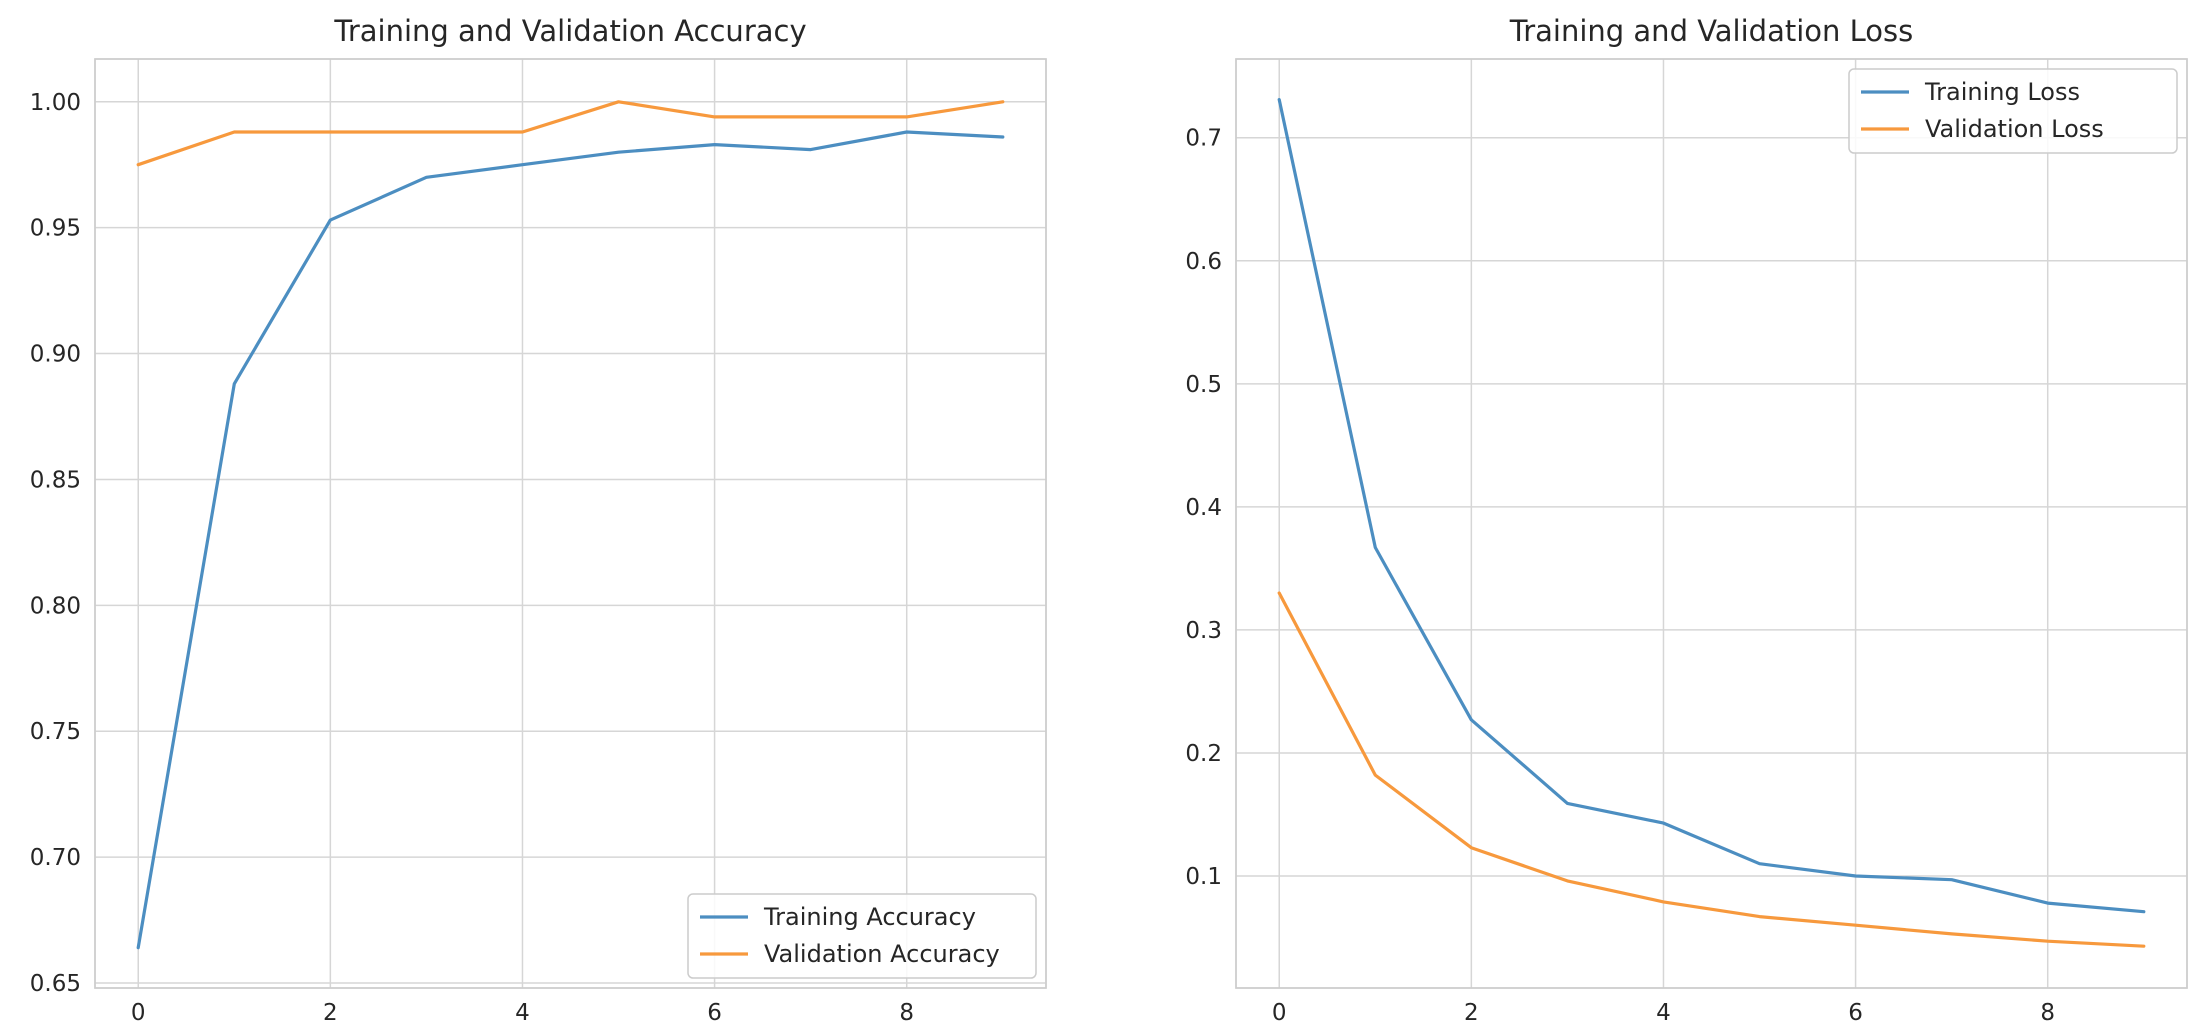 The height and width of the screenshot is (1036, 2199). I want to click on y-tick-label: 0.5, so click(1203, 385).